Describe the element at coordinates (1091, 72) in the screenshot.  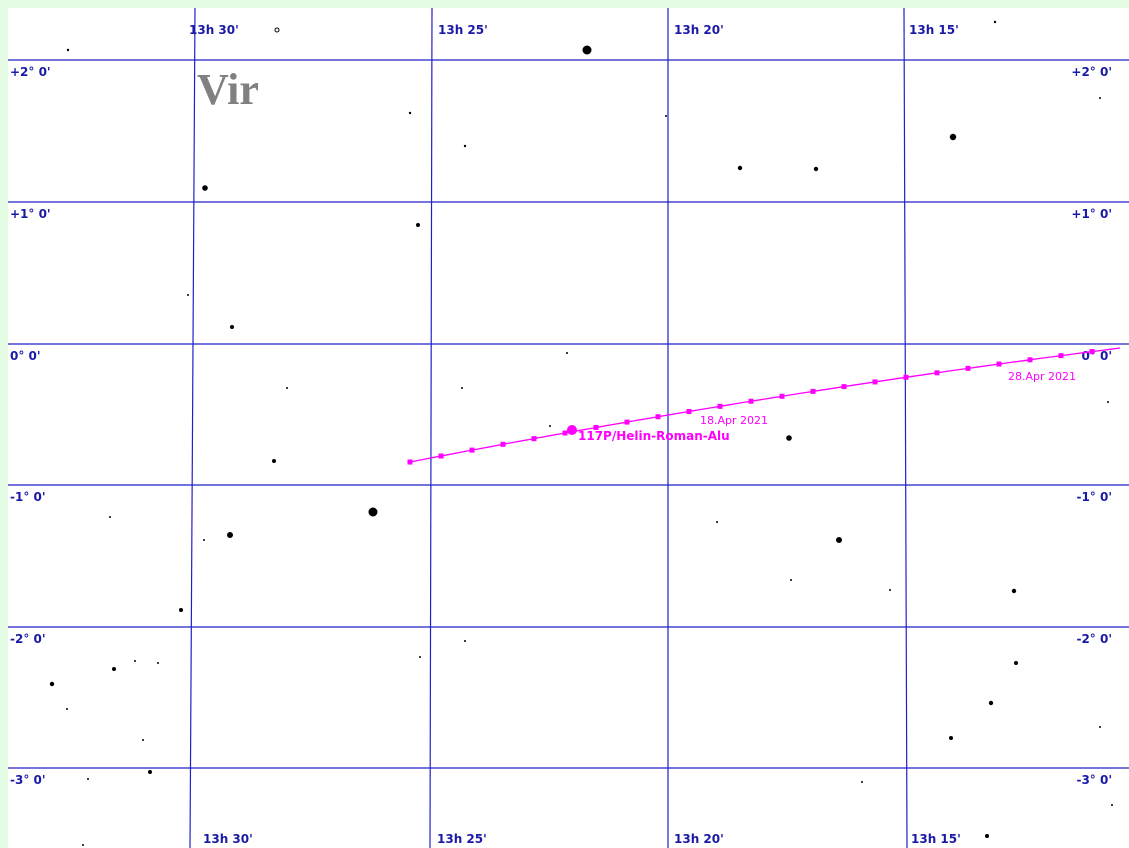
I see `dec-label-right: +2° 0'` at that location.